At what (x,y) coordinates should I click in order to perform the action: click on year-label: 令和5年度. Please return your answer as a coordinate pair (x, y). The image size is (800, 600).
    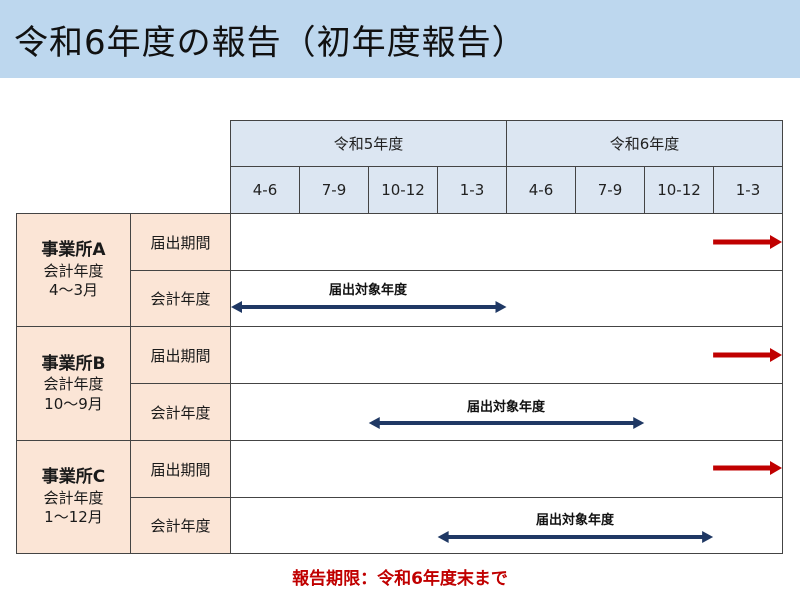
    Looking at the image, I should click on (368, 144).